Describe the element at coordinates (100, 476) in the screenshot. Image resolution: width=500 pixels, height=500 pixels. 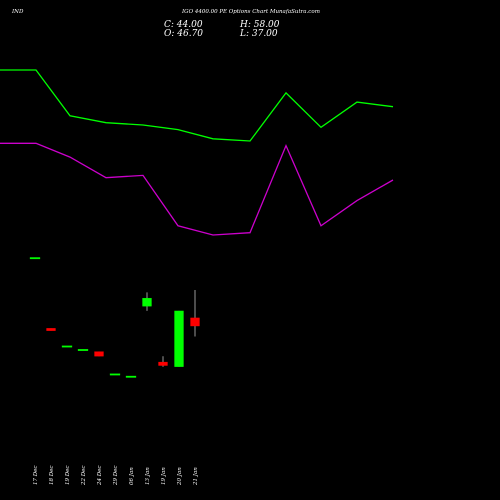
I see `x-tick-label: 24 Dec` at that location.